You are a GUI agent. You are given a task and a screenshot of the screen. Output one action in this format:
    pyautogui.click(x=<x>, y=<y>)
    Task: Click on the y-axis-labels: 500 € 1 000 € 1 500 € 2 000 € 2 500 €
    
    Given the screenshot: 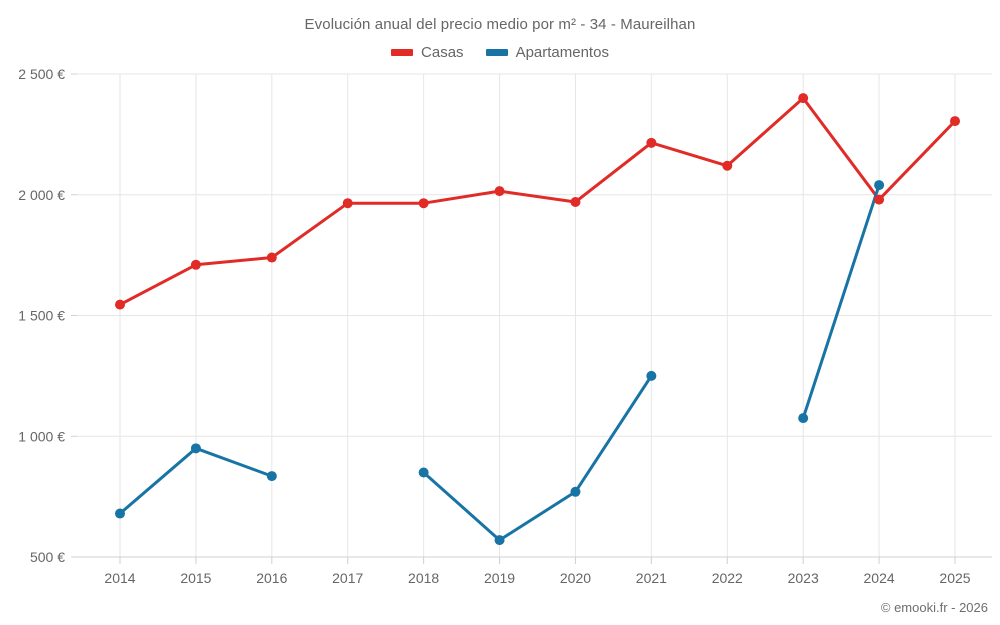 What is the action you would take?
    pyautogui.click(x=41, y=315)
    